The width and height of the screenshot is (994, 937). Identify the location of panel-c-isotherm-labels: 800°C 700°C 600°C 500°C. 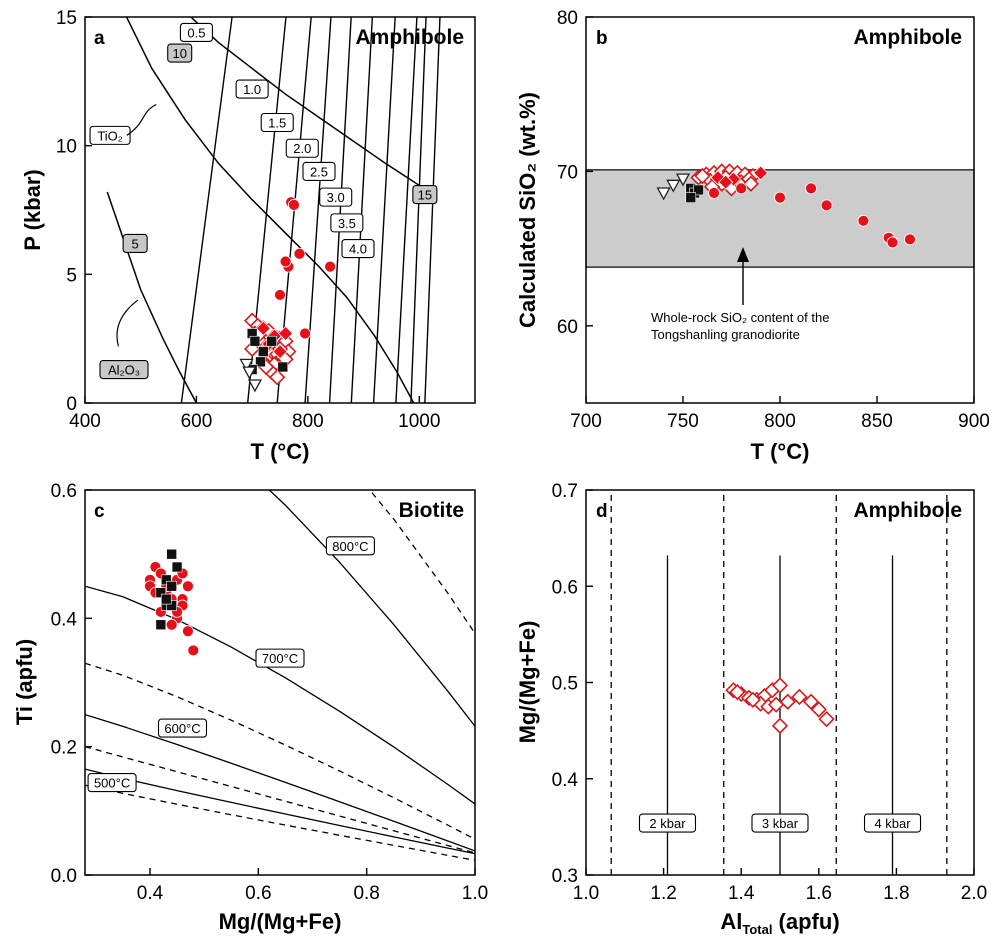
(231, 664).